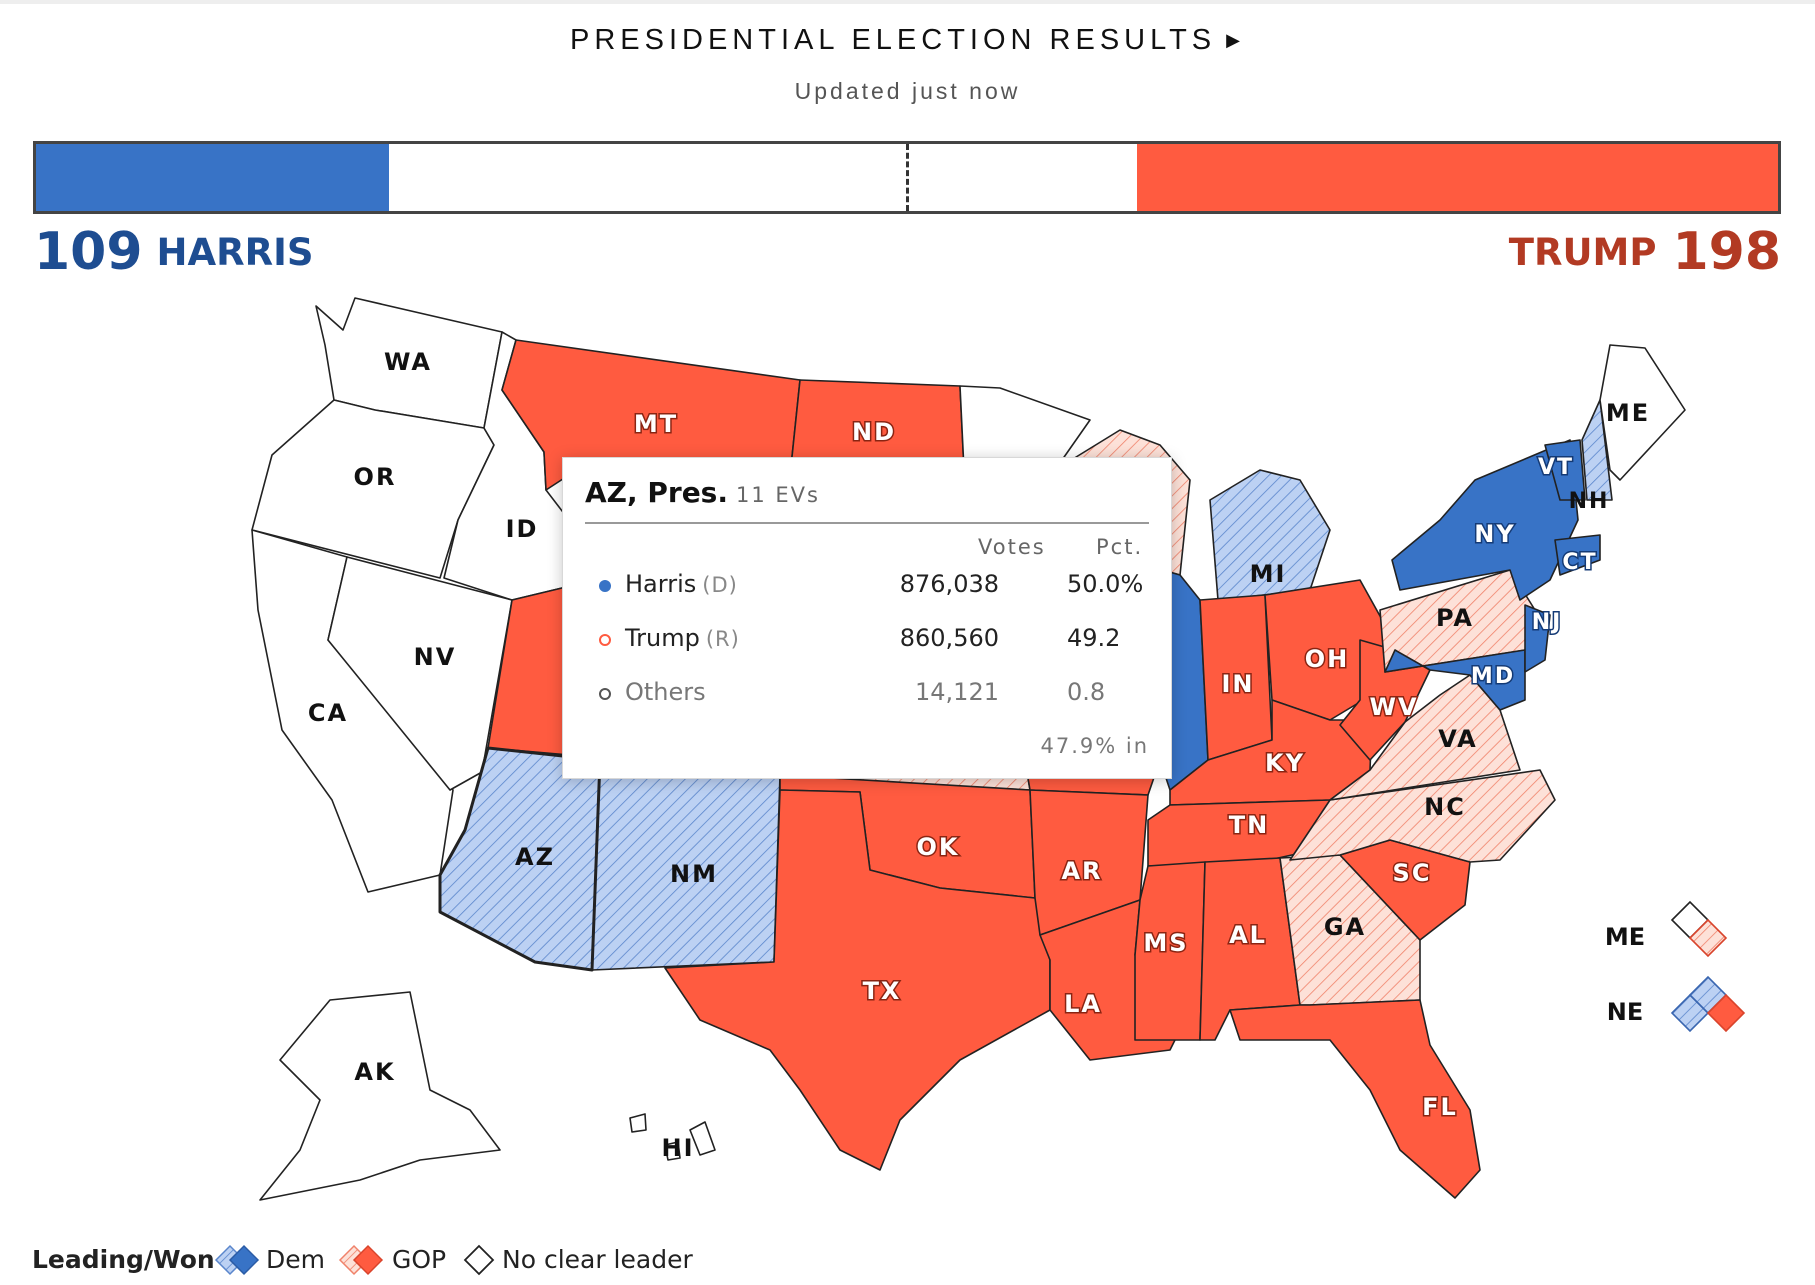 This screenshot has width=1815, height=1285. I want to click on state-nv, so click(420, 673).